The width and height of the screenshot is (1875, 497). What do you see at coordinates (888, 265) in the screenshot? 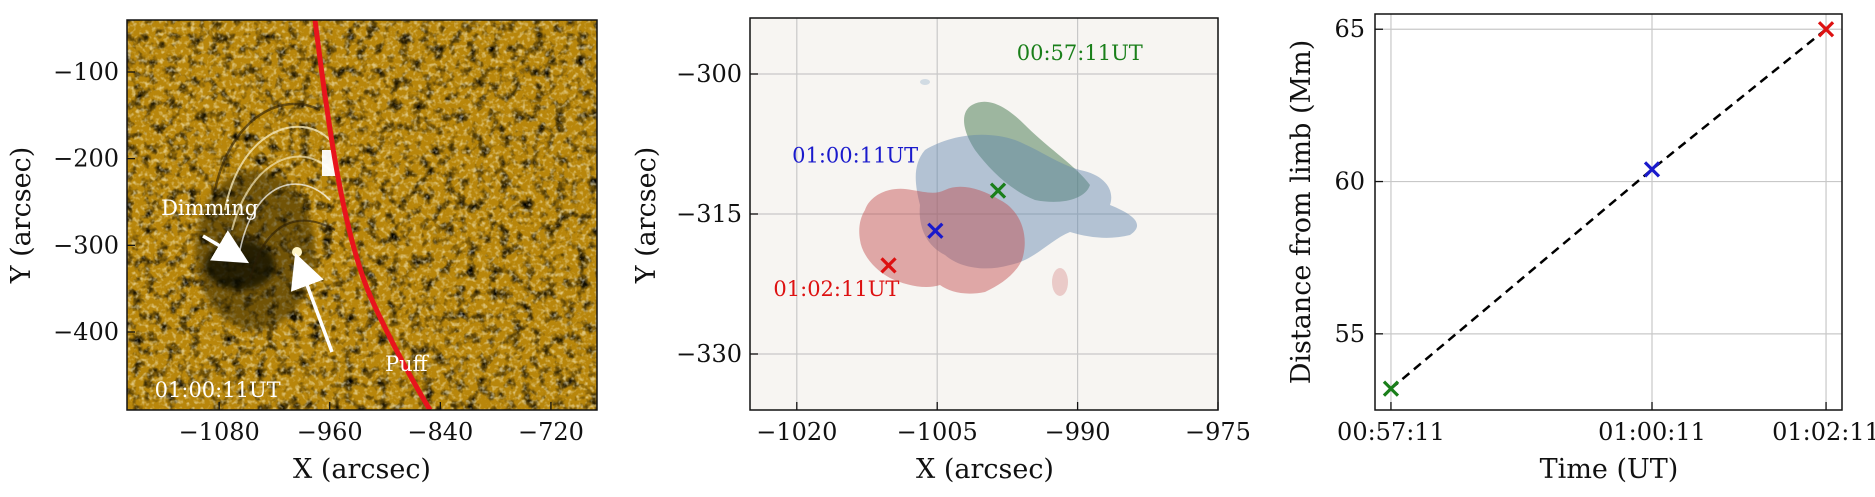
I see `marker-red` at bounding box center [888, 265].